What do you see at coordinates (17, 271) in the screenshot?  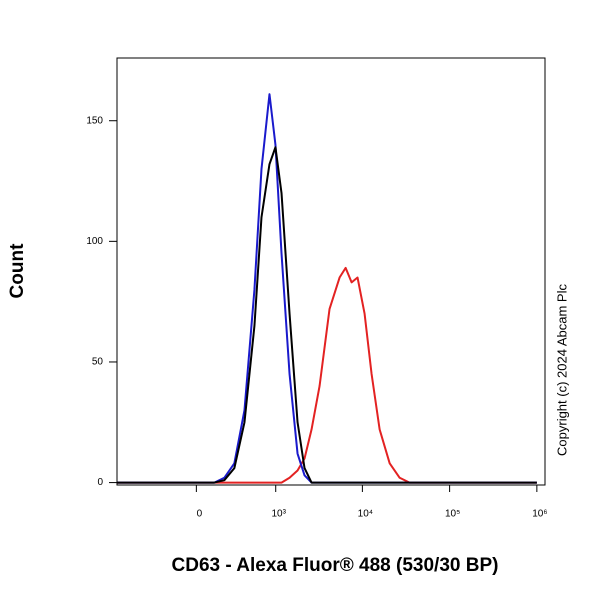 I see `y-axis-title: Count` at bounding box center [17, 271].